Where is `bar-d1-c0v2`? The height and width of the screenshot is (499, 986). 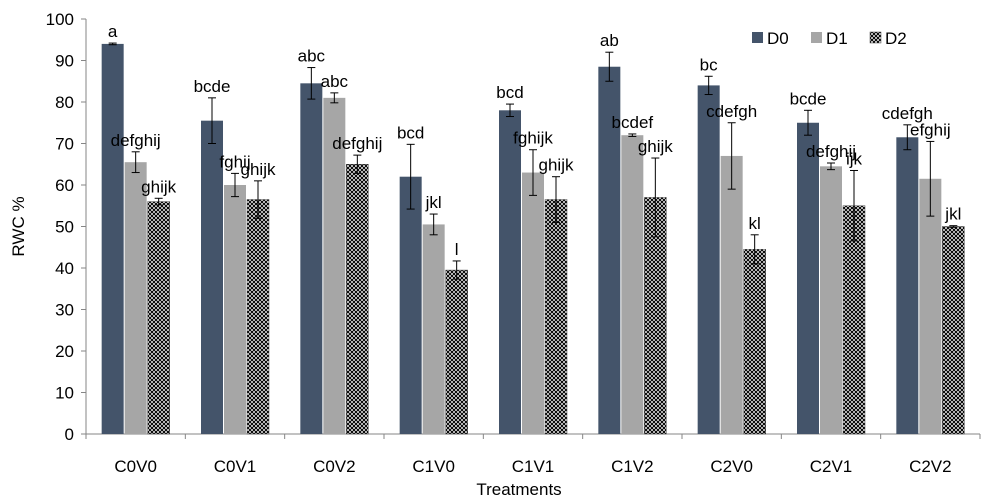
bar-d1-c0v2 is located at coordinates (334, 265).